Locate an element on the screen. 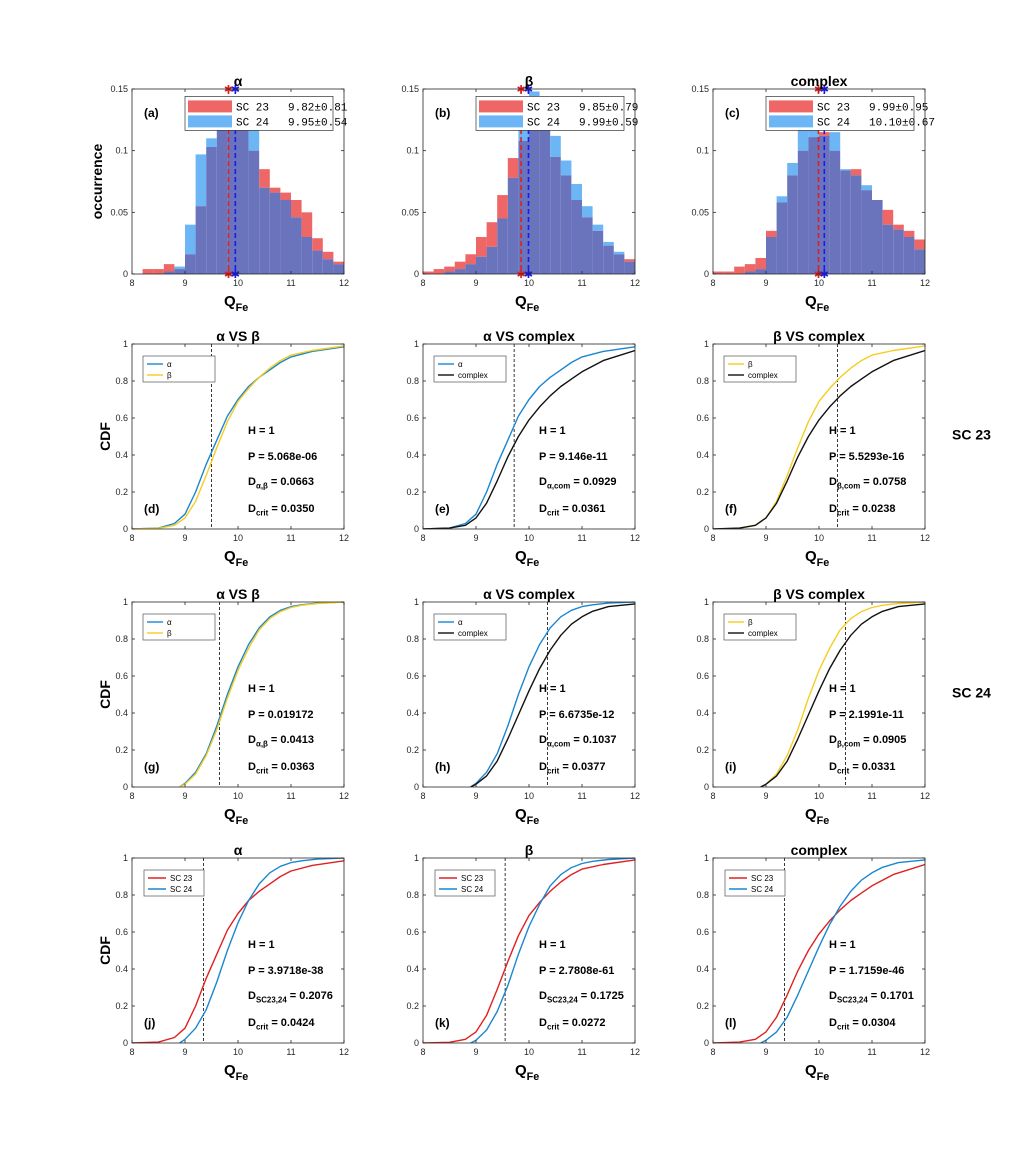 The width and height of the screenshot is (1031, 1171). stat-p: P = 2.7808e-61 is located at coordinates (576, 971).